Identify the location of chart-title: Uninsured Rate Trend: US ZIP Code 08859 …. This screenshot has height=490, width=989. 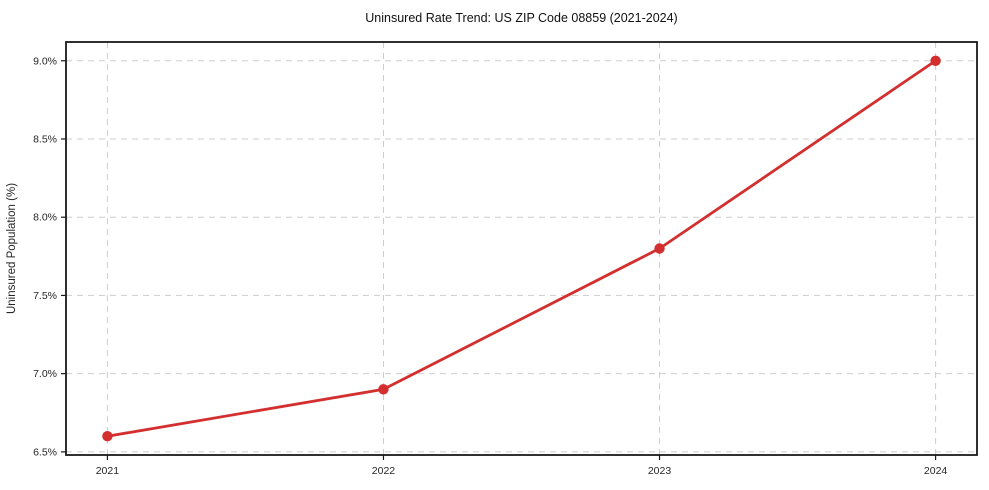
(521, 18).